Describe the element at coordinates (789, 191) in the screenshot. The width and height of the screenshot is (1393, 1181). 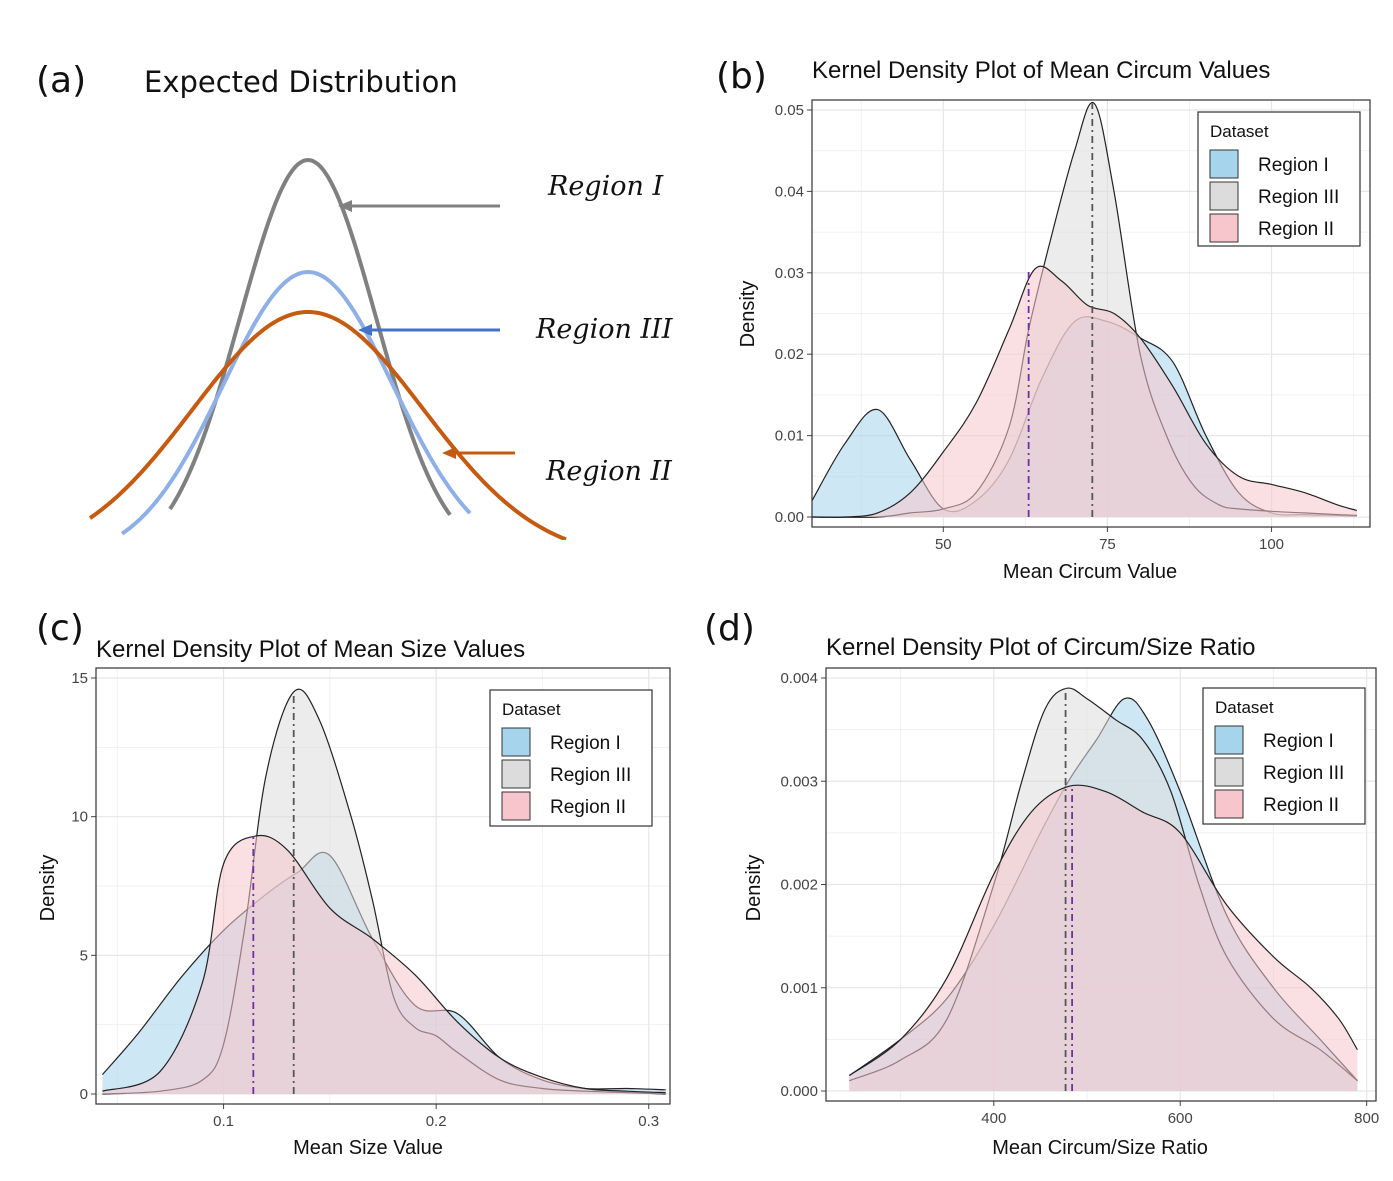
I see `y-tick-label: 0.04` at that location.